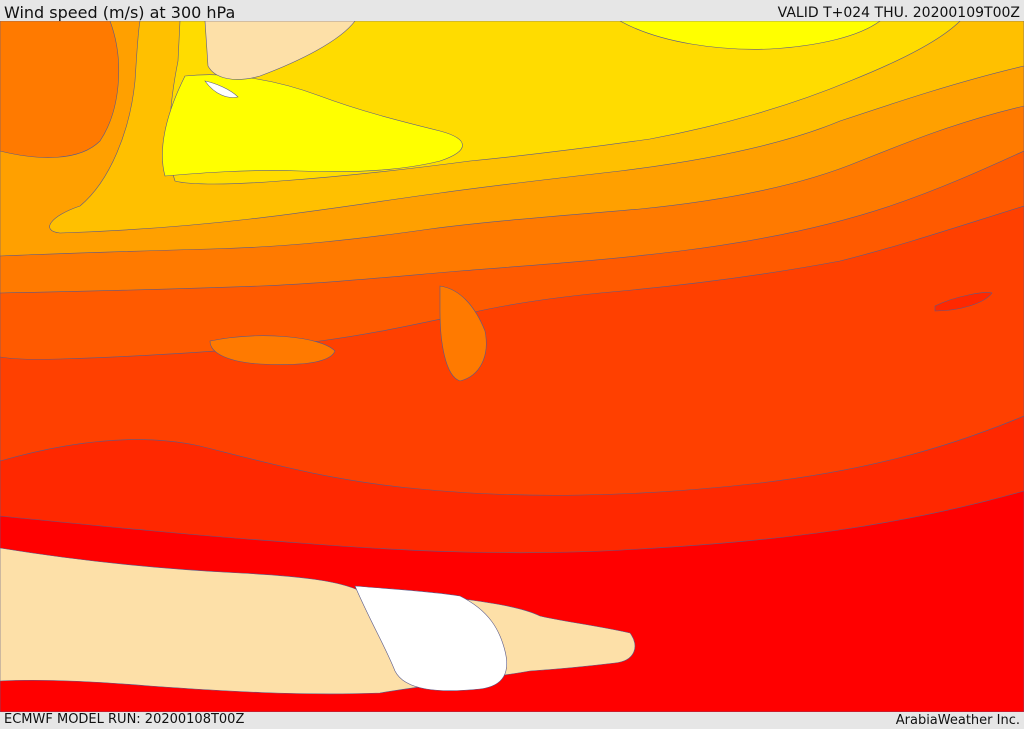 The width and height of the screenshot is (1024, 729). What do you see at coordinates (59, 89) in the screenshot?
I see `pocket-dark-orange-nw` at bounding box center [59, 89].